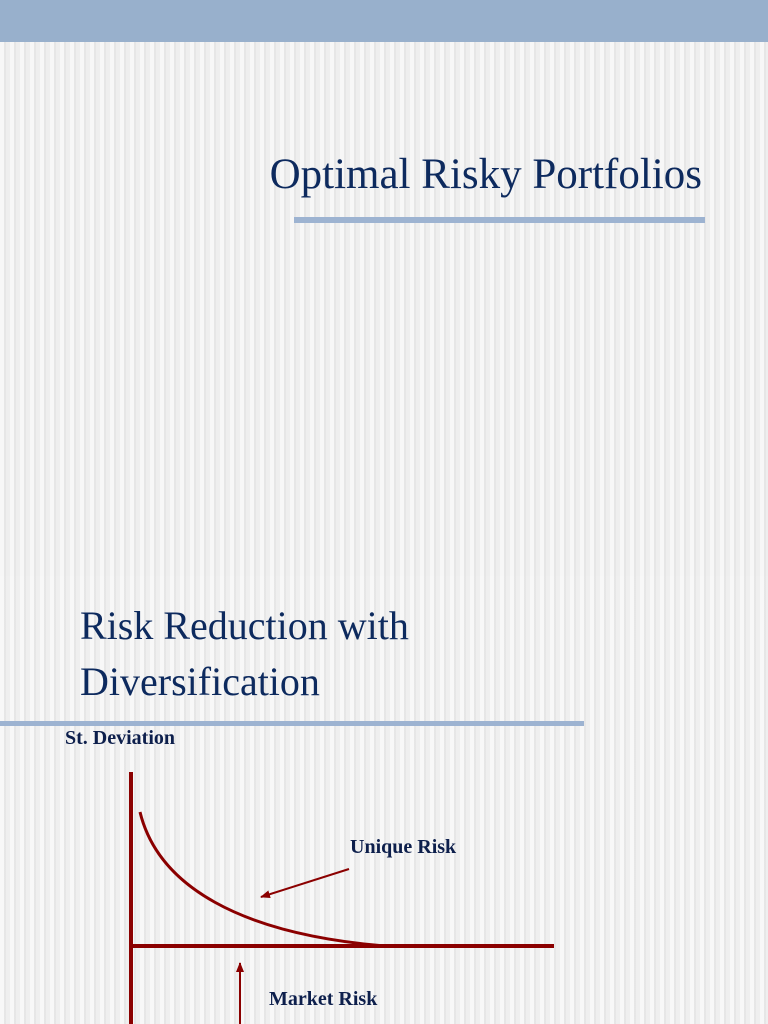  What do you see at coordinates (323, 999) in the screenshot?
I see `market-risk-label: Market Risk` at bounding box center [323, 999].